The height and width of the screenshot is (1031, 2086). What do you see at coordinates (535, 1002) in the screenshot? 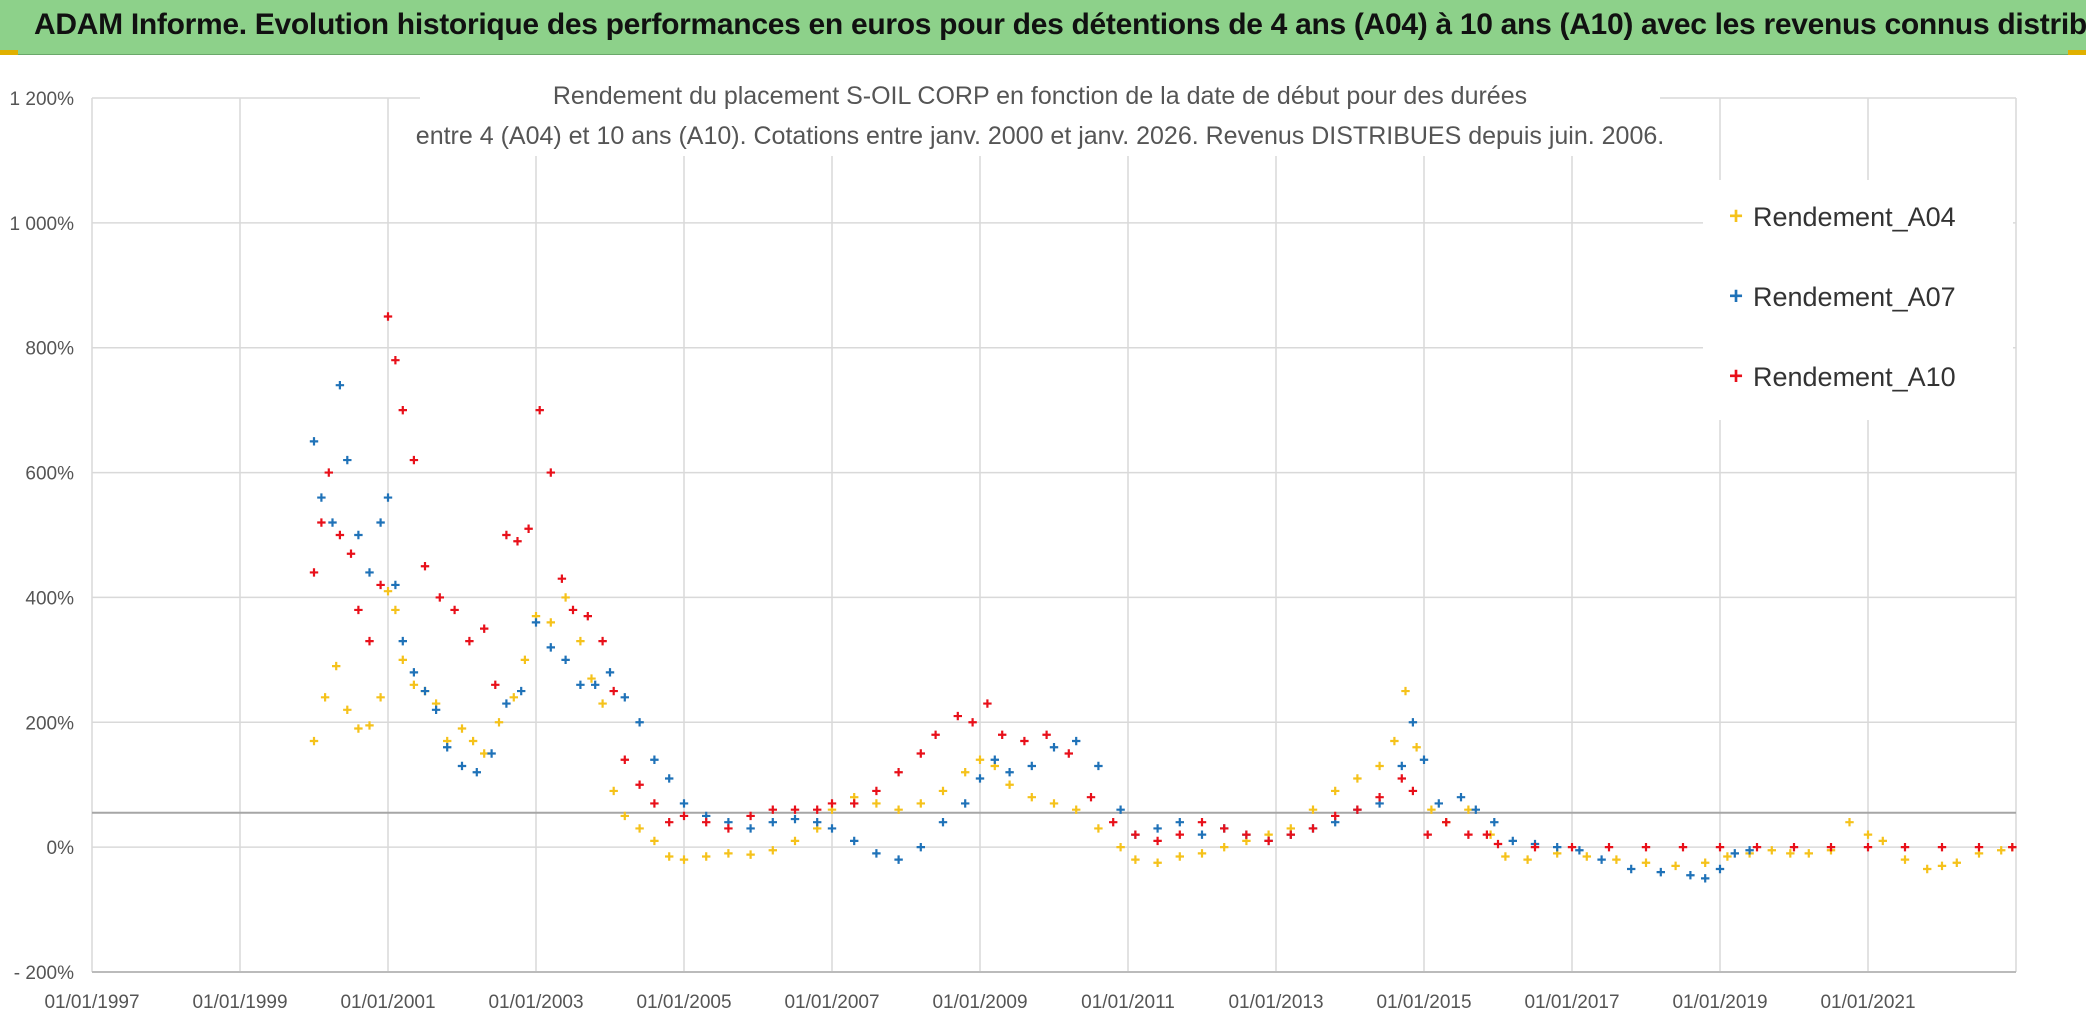
I see `x-tick-label: 01/01/2003` at bounding box center [535, 1002].